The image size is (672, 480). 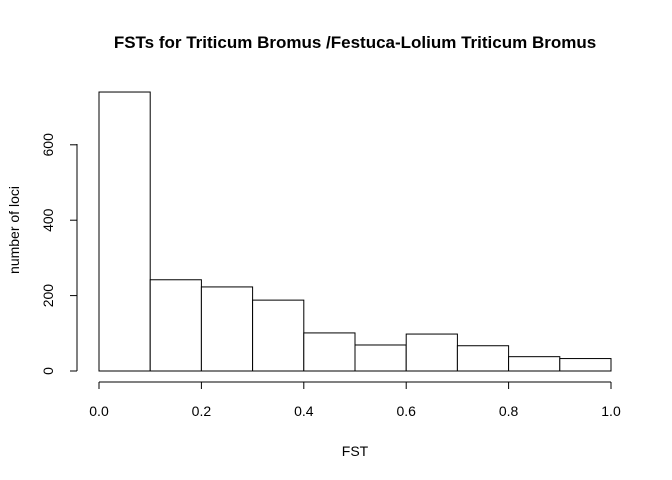 What do you see at coordinates (611, 411) in the screenshot?
I see `x-tick-label-5: 1.0` at bounding box center [611, 411].